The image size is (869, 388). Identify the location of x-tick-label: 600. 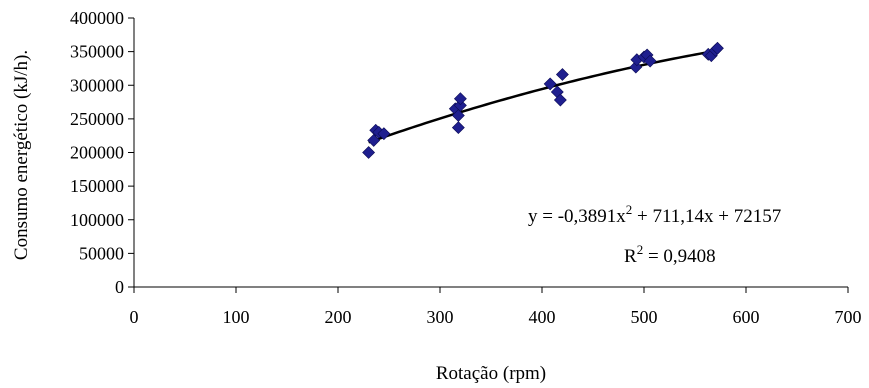
(746, 317).